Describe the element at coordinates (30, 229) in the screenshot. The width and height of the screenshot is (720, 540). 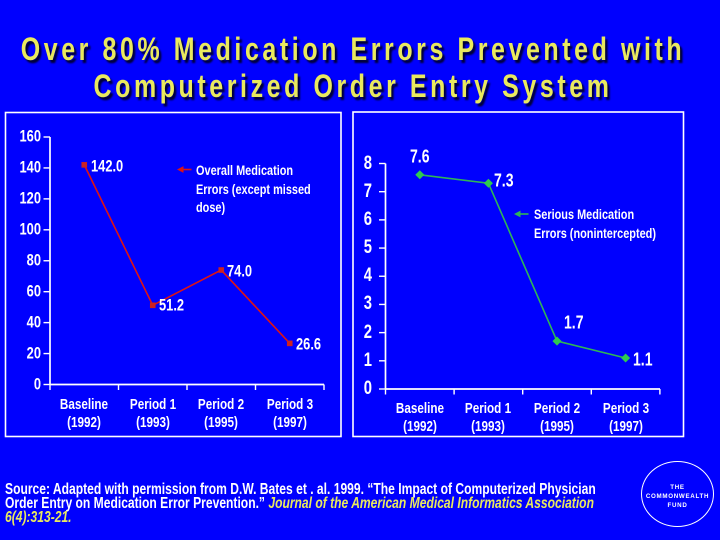
I see `left-chart-y-tick-label: 100` at that location.